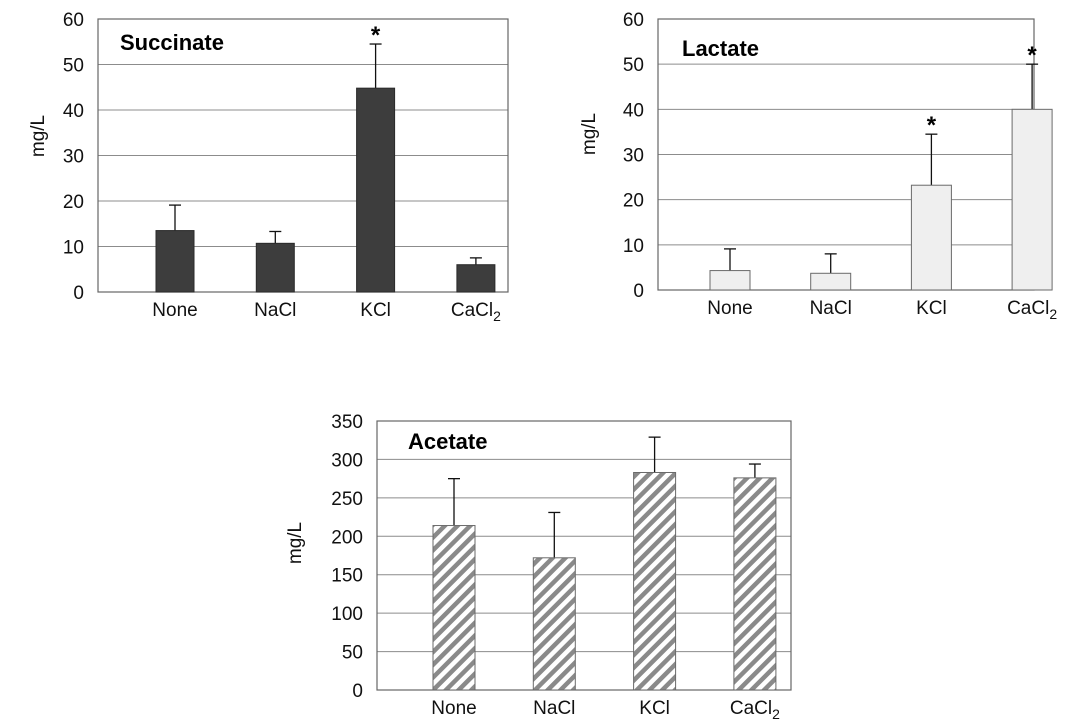 This screenshot has height=721, width=1070. What do you see at coordinates (347, 614) in the screenshot?
I see `y-tick-label: 100` at bounding box center [347, 614].